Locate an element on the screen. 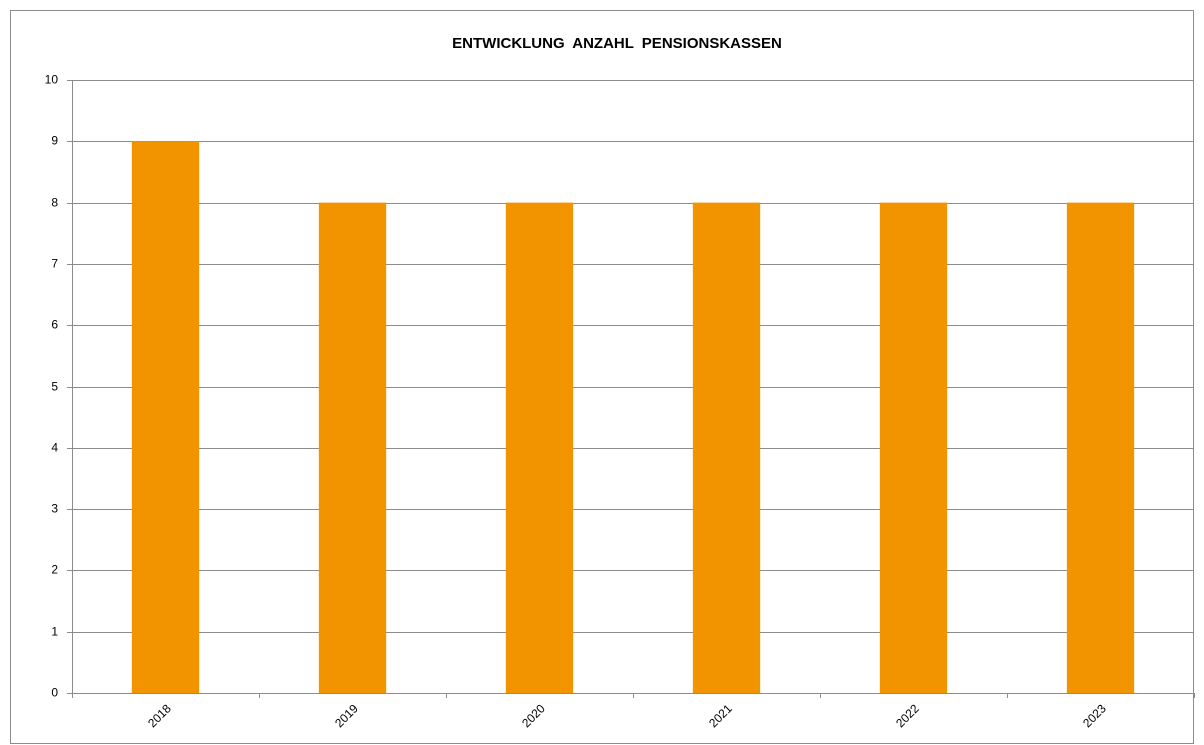  y-tick-label: 6 is located at coordinates (54, 325).